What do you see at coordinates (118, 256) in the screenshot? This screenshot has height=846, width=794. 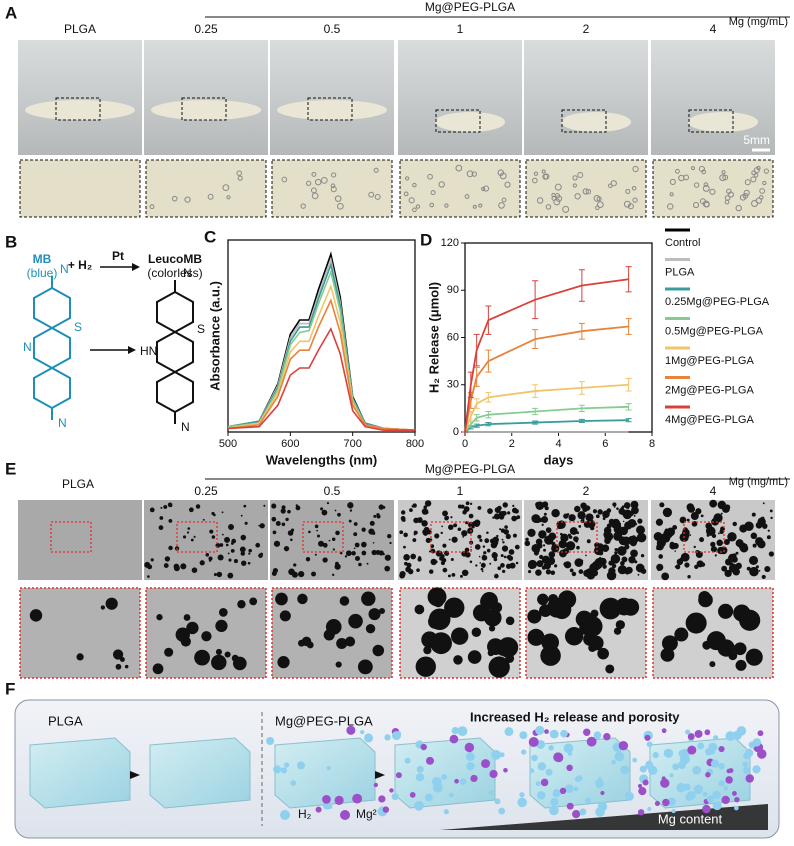 I see `catalyst: Pt` at bounding box center [118, 256].